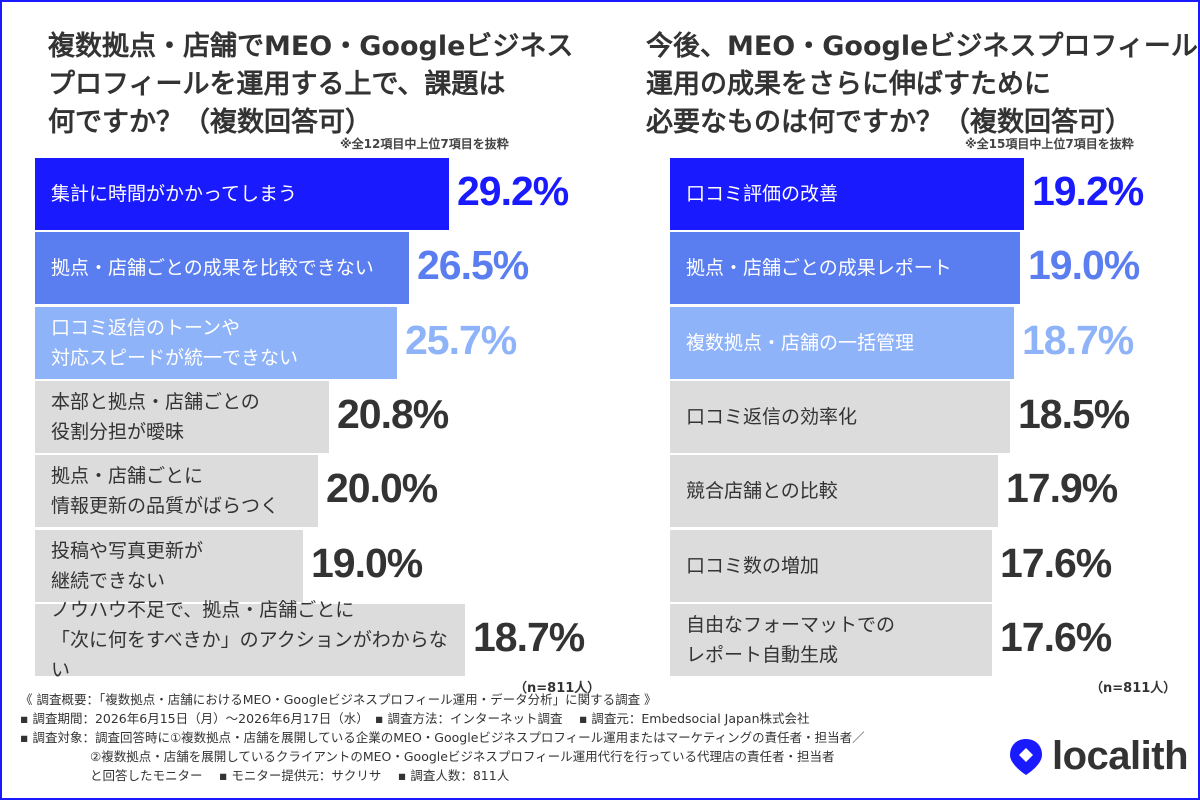 The height and width of the screenshot is (800, 1200). What do you see at coordinates (1120, 756) in the screenshot?
I see `logo-text: localith` at bounding box center [1120, 756].